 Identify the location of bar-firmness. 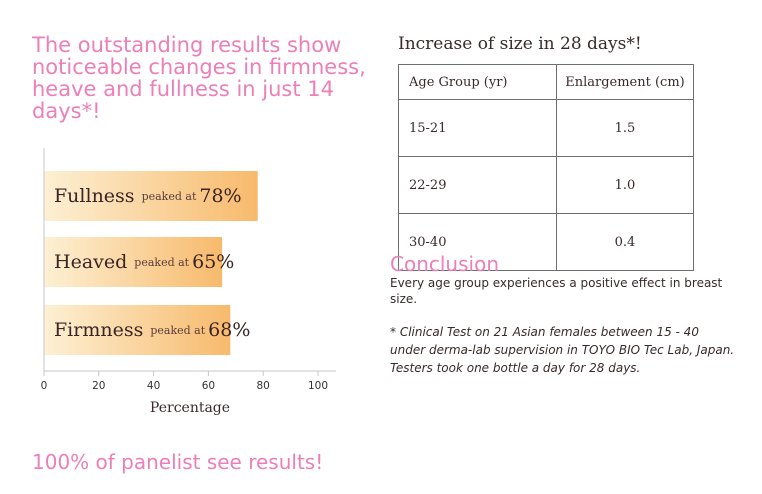
(137, 330).